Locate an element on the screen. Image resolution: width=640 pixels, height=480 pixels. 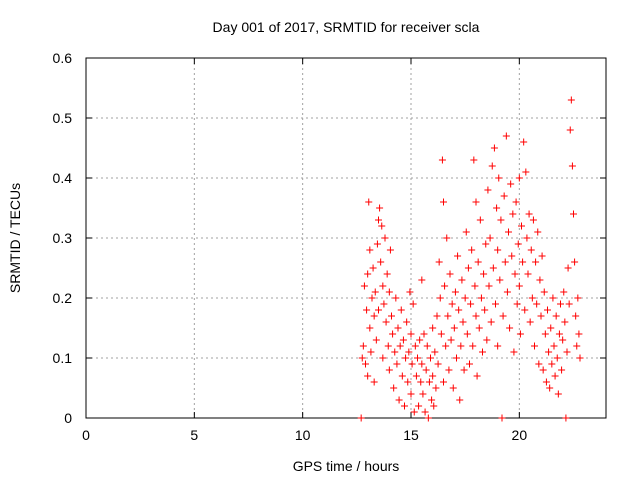
x-tick-label: 15 is located at coordinates (411, 435).